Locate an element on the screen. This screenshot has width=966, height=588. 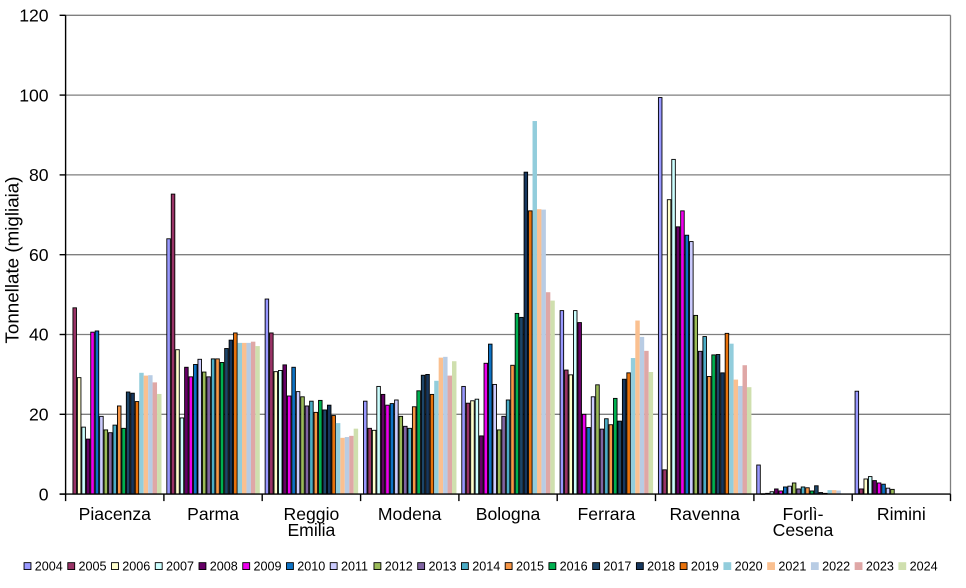
svg-text: Rimini is located at coordinates (901, 514).